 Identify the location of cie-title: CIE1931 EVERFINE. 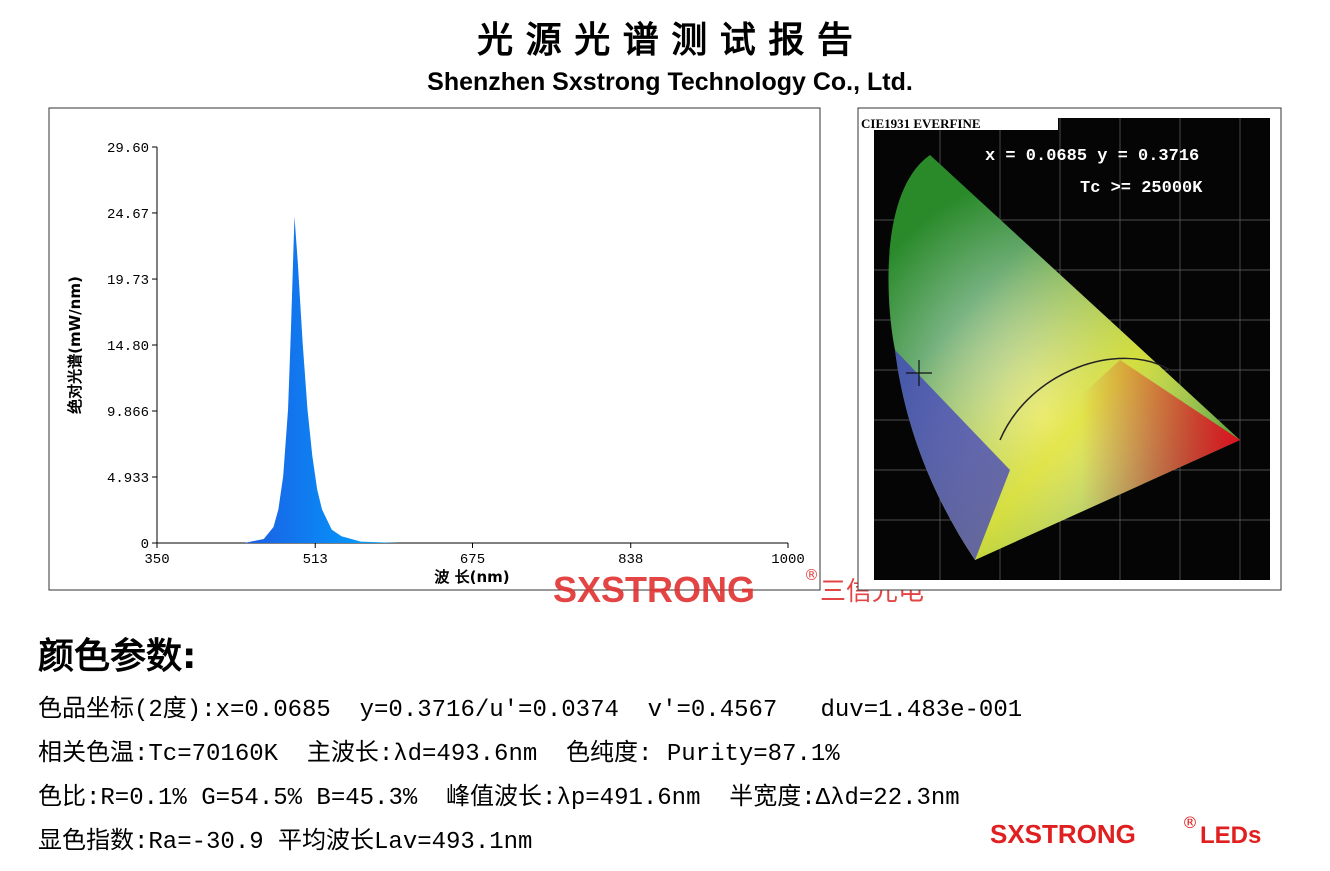
(921, 123).